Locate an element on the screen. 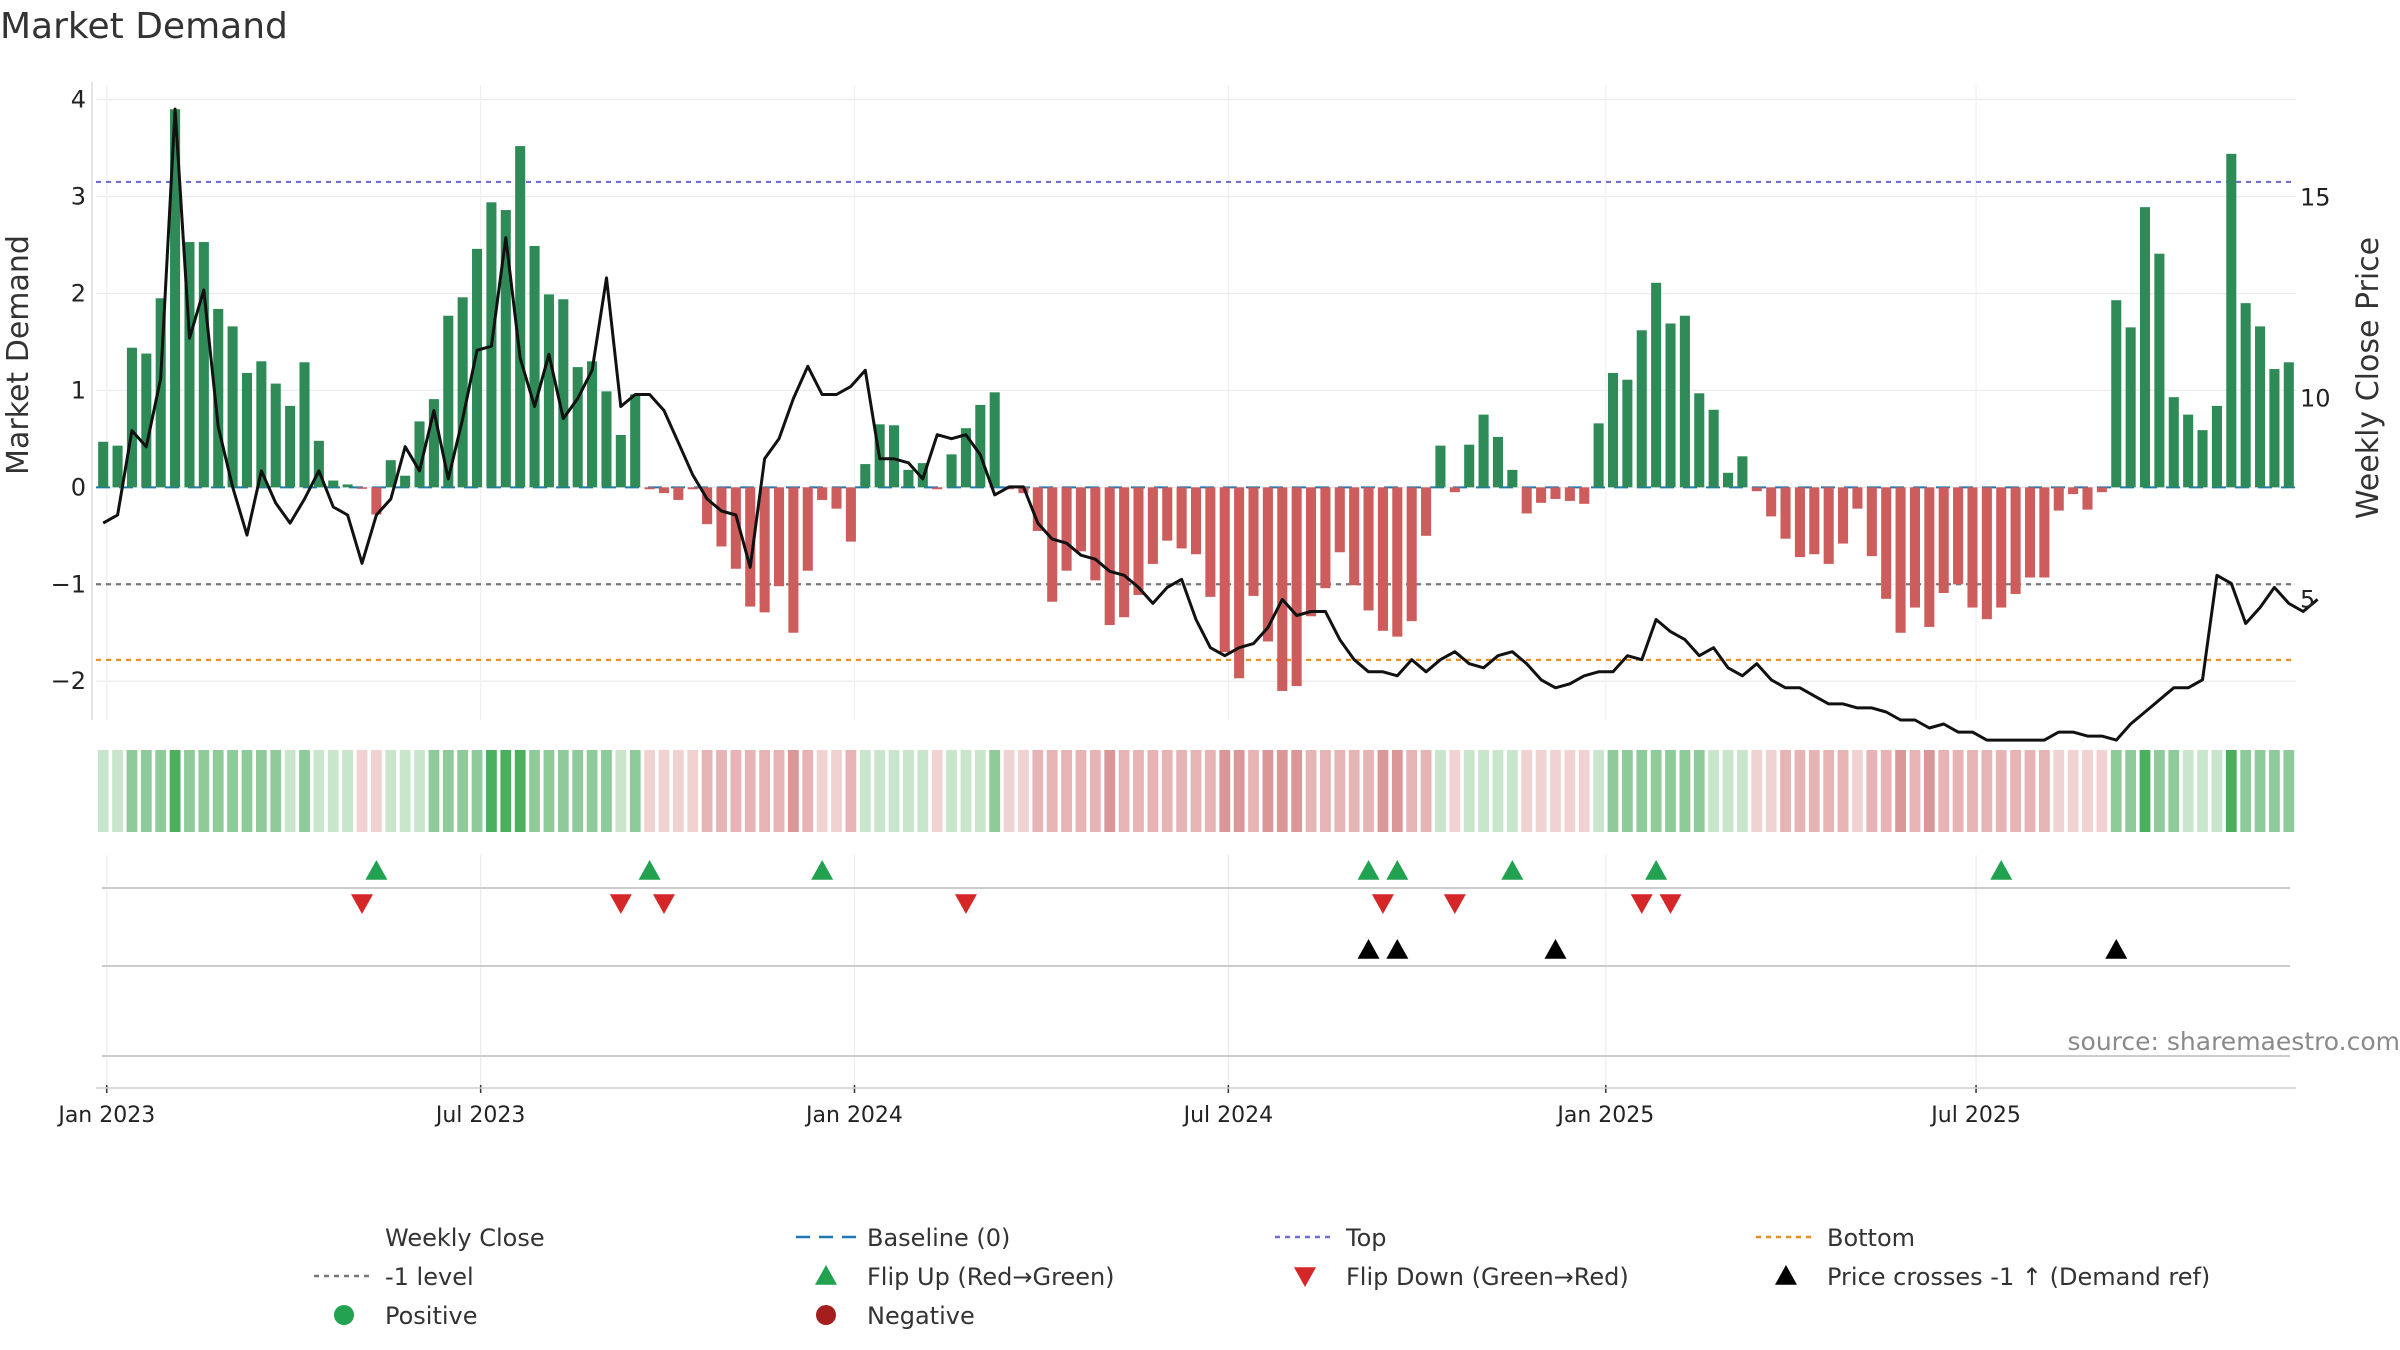 The height and width of the screenshot is (1350, 2400). x-tick-label: Jan 2025 is located at coordinates (1604, 1115).